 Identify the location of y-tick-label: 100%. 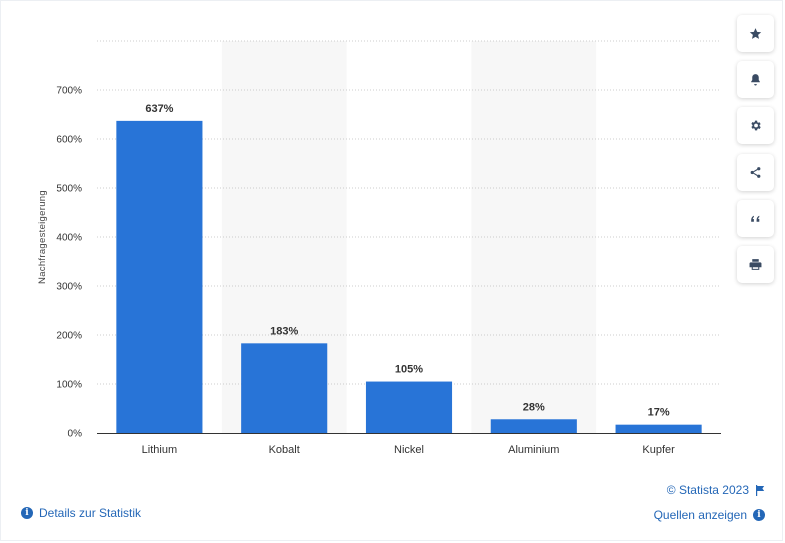
(69, 385).